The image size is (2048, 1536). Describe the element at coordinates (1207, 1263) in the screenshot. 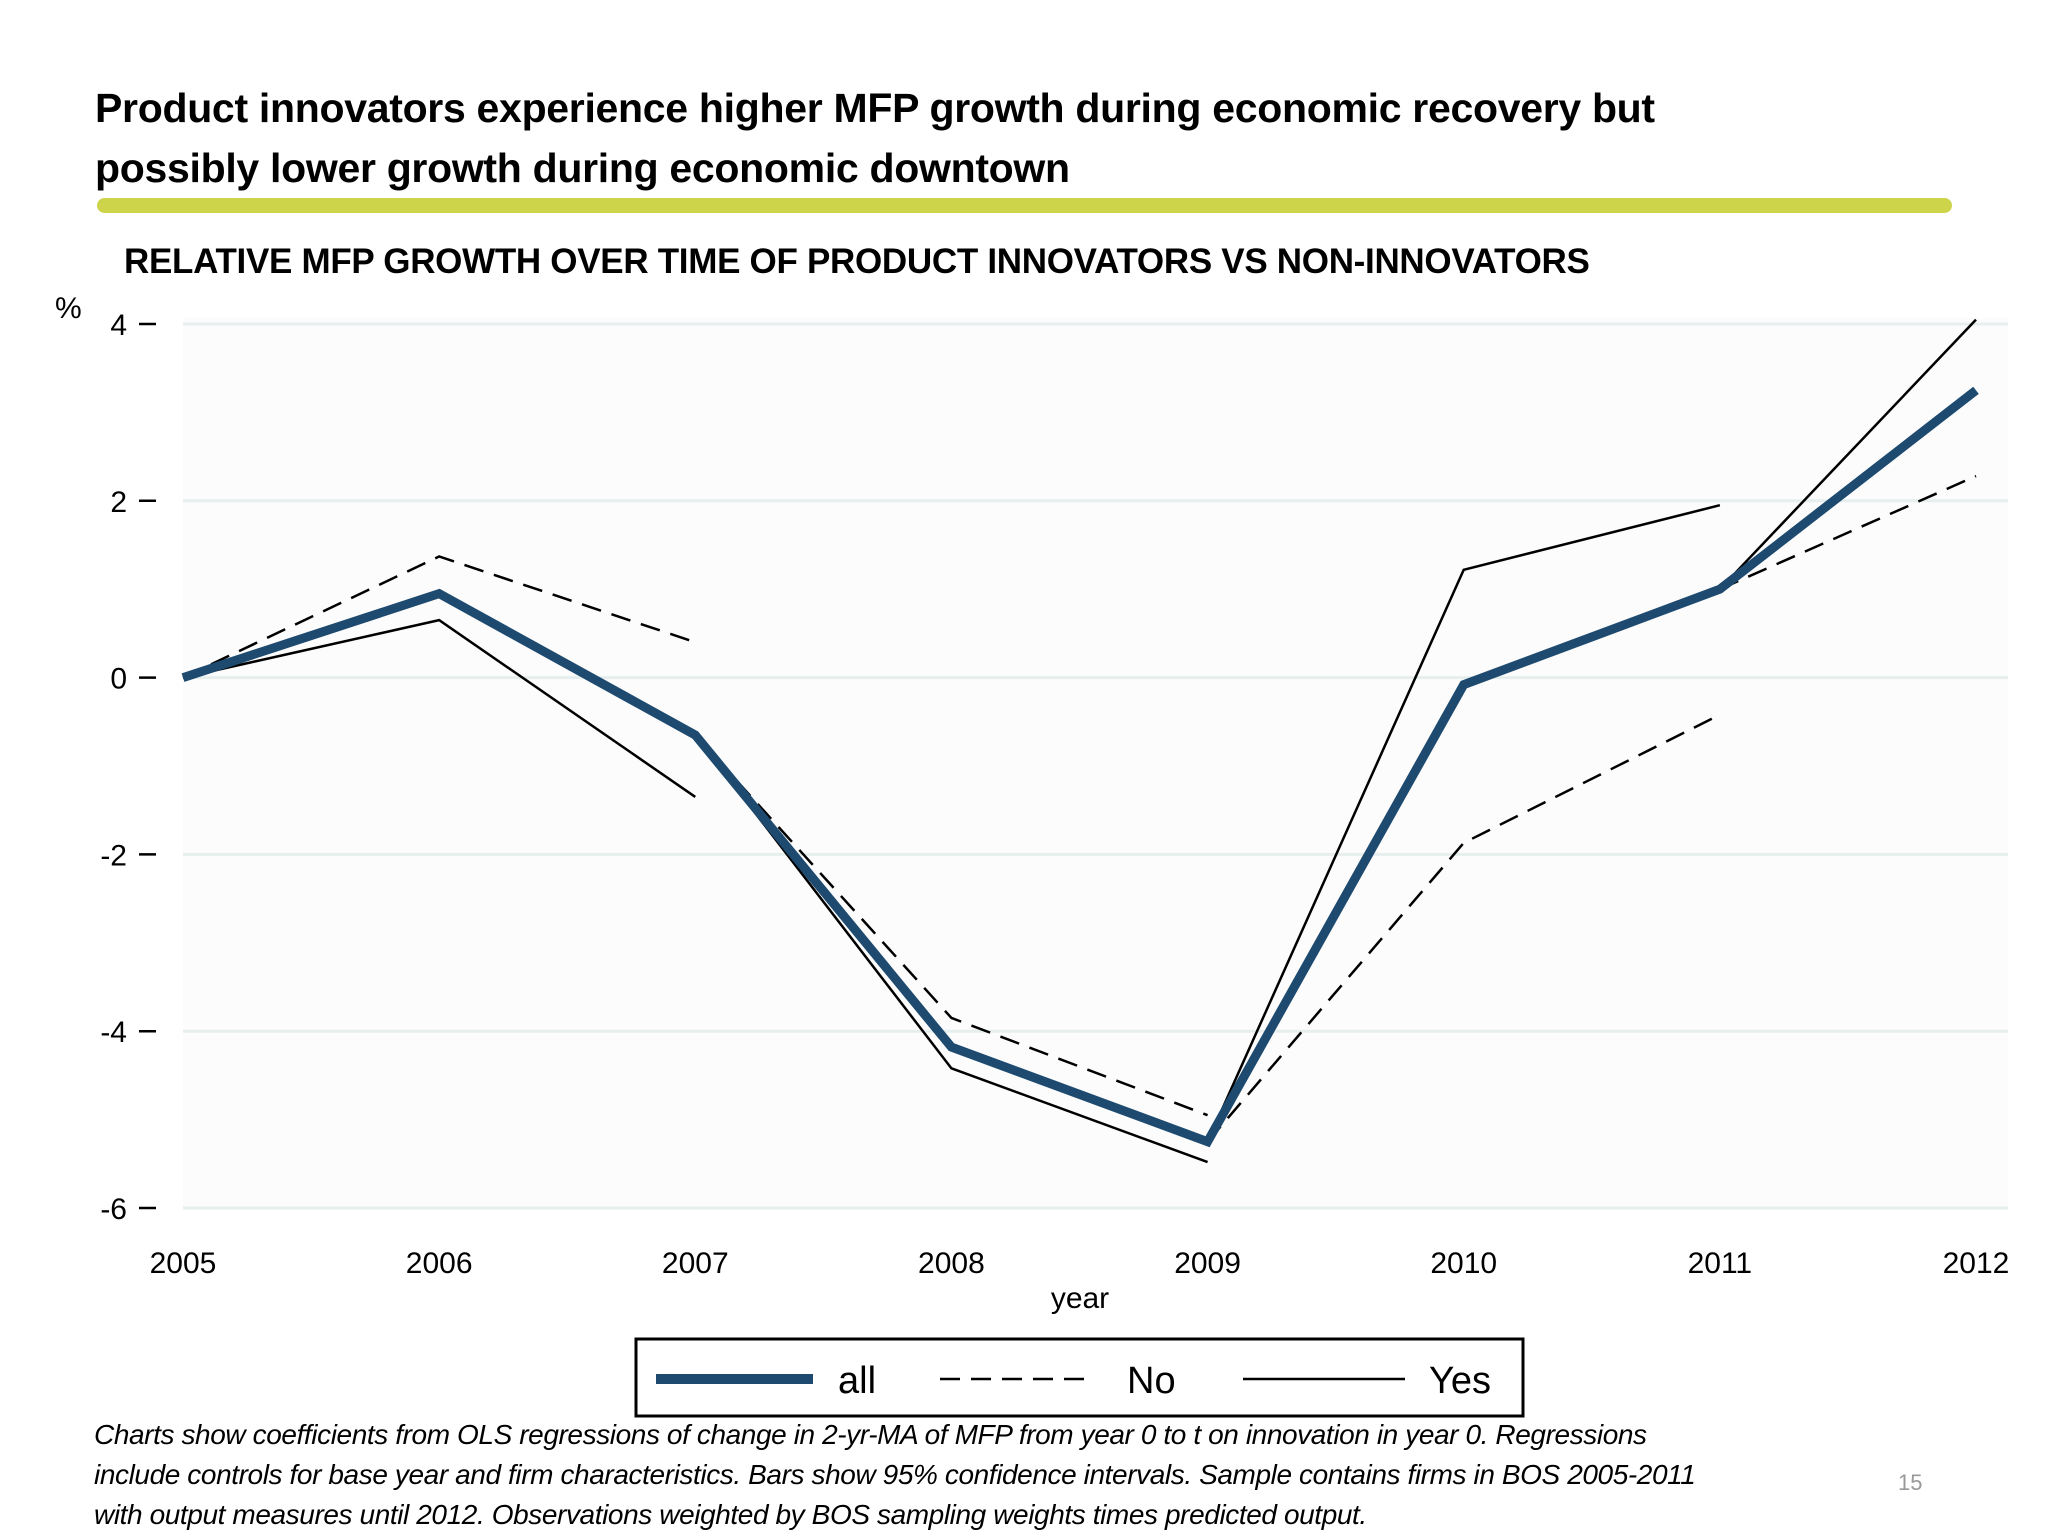

I see `x-tick-label: 2009` at that location.